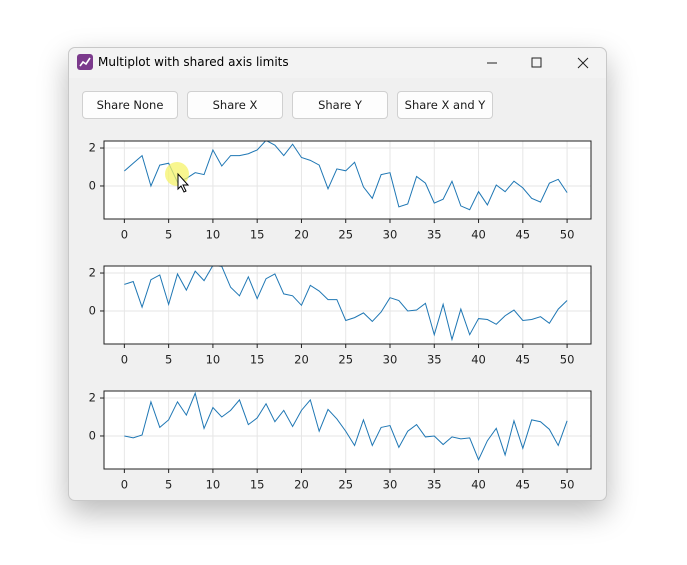 The image size is (687, 565). Describe the element at coordinates (235, 105) in the screenshot. I see `share-x-button: Share X` at that location.